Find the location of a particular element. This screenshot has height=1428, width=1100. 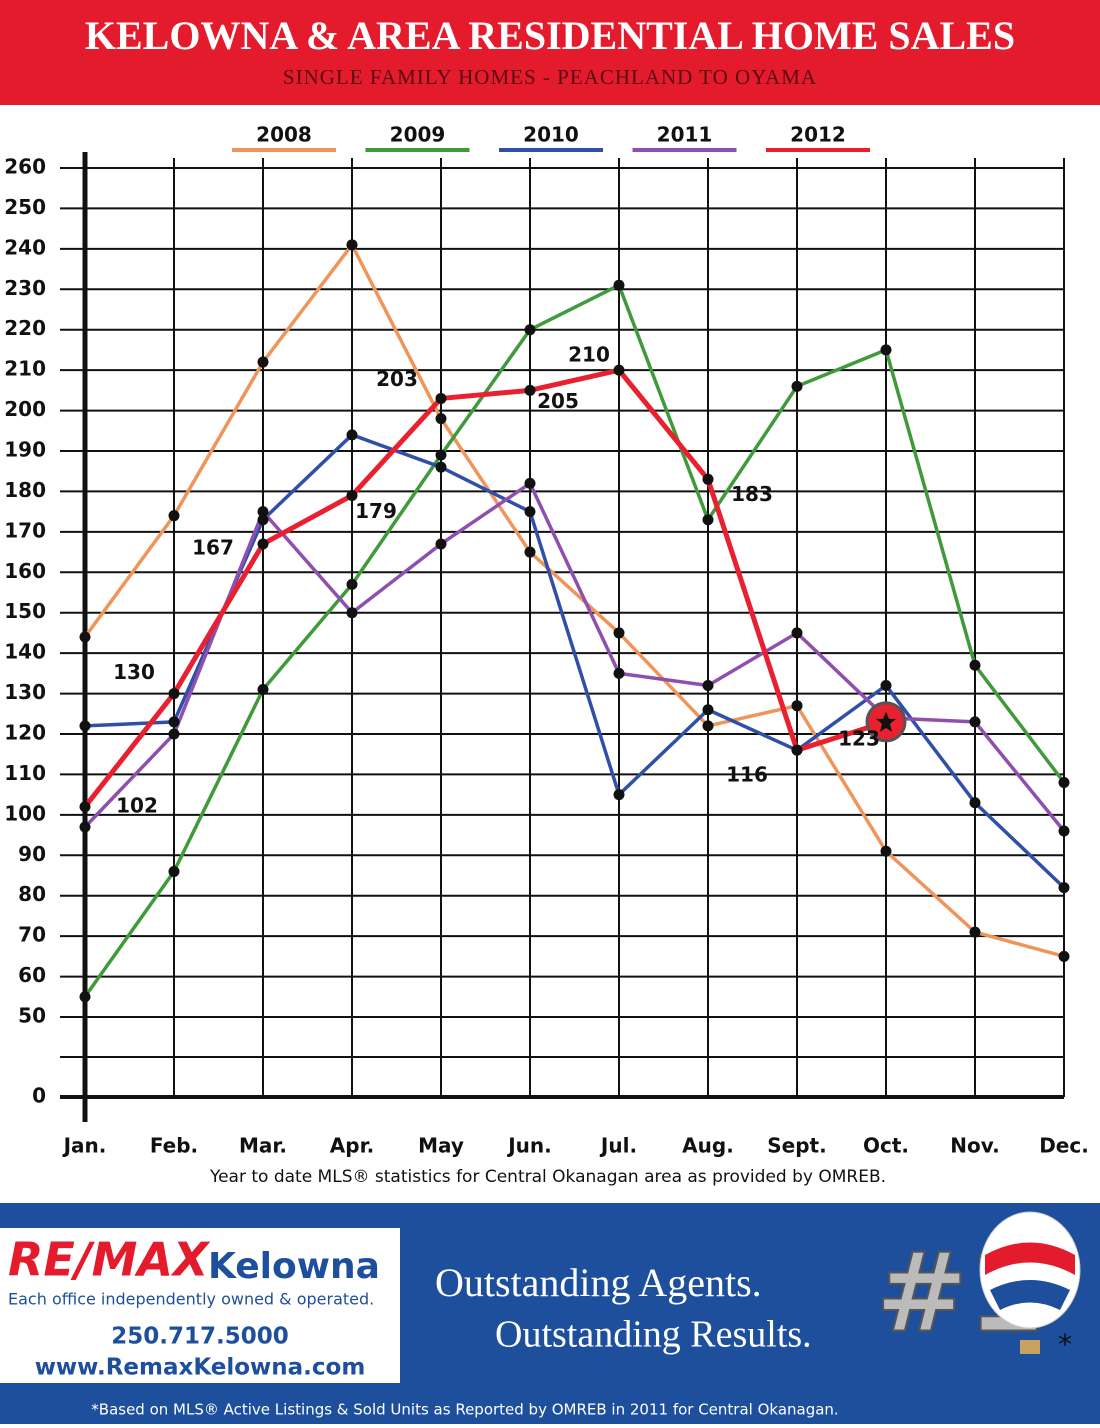

value-label: 167 is located at coordinates (213, 547).